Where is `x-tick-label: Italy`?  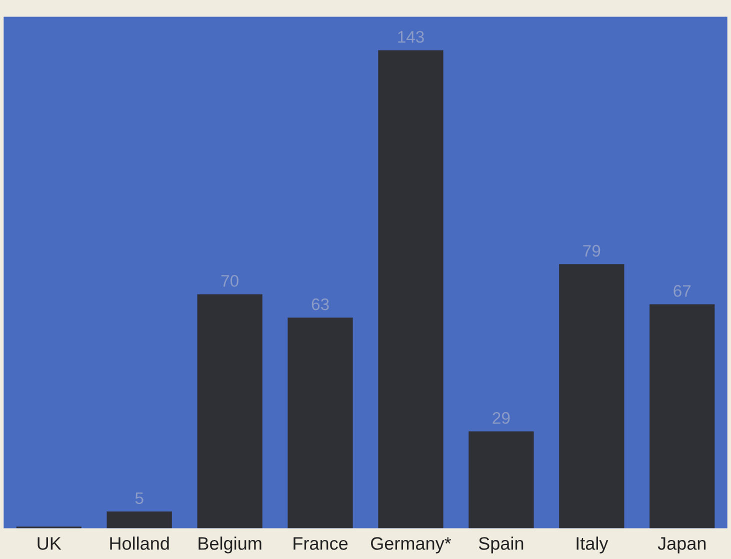 x-tick-label: Italy is located at coordinates (592, 545).